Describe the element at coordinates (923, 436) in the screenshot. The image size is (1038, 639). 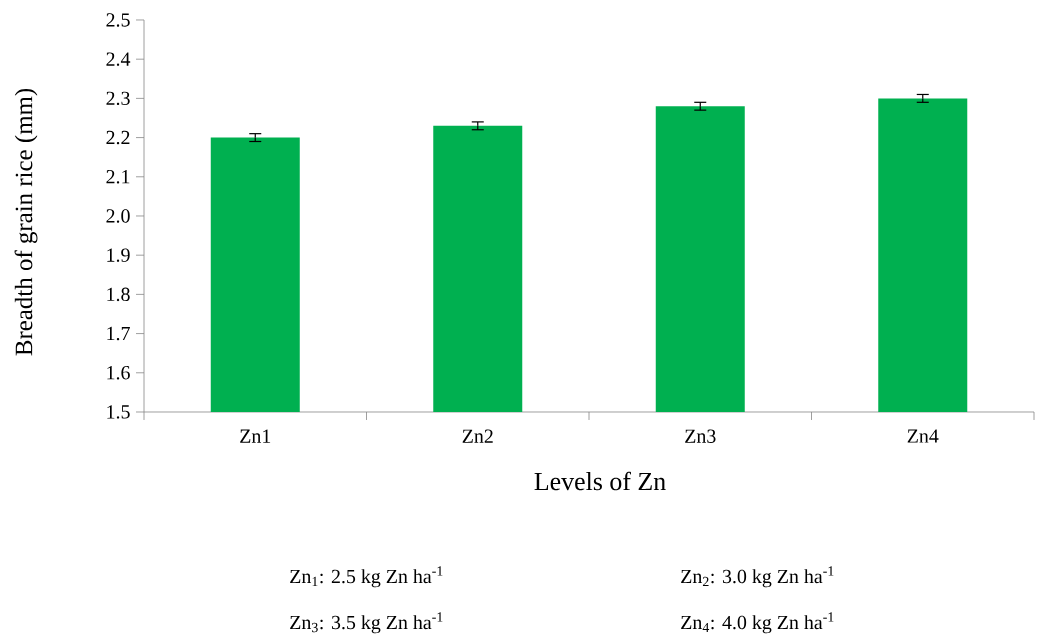
I see `x-tick-label: Zn4` at that location.